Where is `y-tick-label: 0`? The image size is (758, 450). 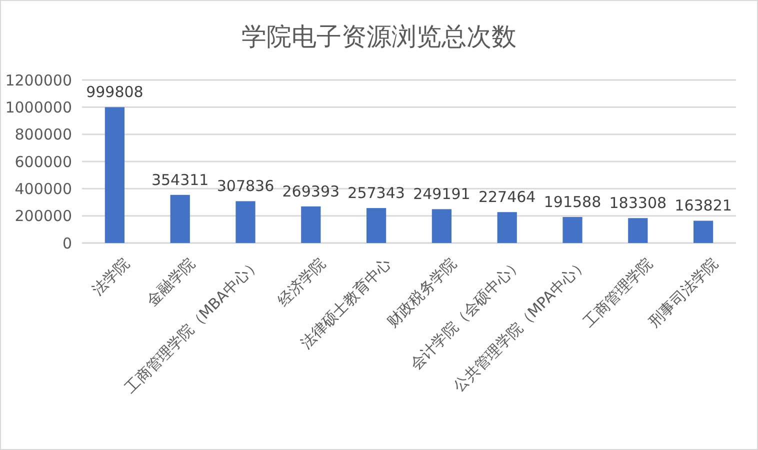 y-tick-label: 0 is located at coordinates (67, 243).